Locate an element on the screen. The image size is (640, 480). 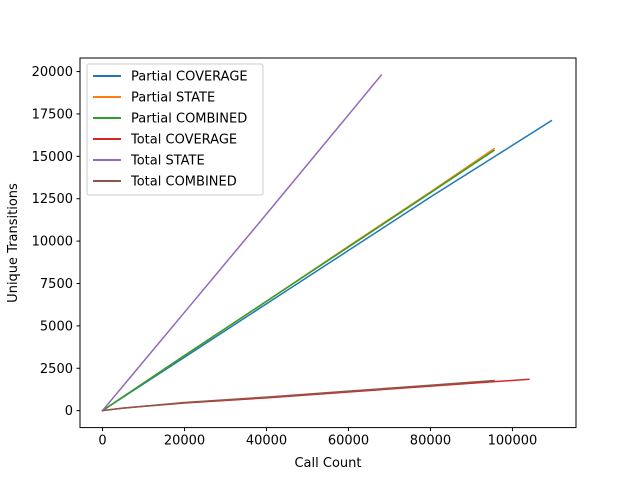
y-axis-label: Unique Transitions is located at coordinates (13, 243).